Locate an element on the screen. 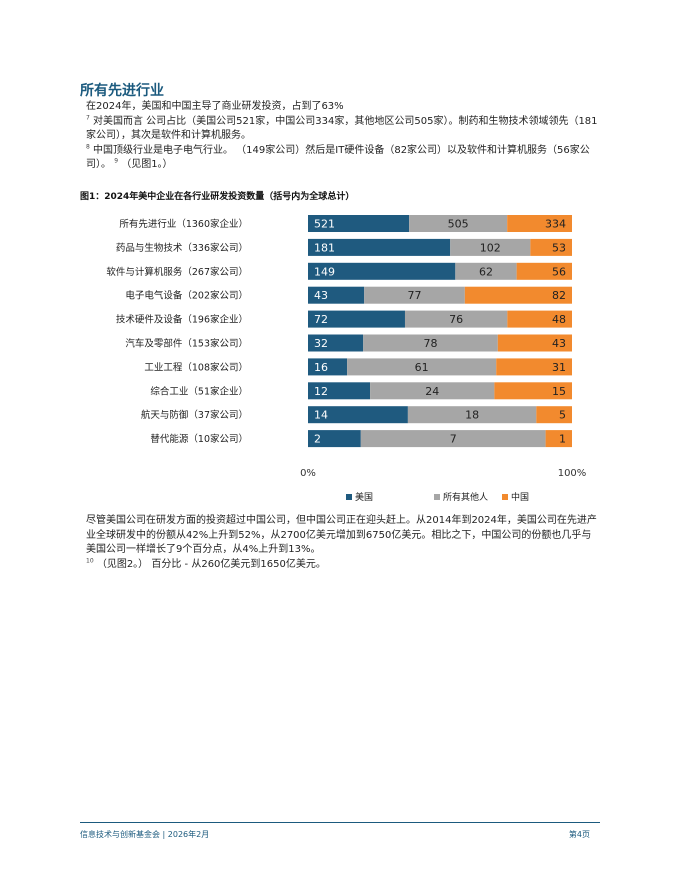  category-label: 航天与防御（37家公司） is located at coordinates (194, 415).